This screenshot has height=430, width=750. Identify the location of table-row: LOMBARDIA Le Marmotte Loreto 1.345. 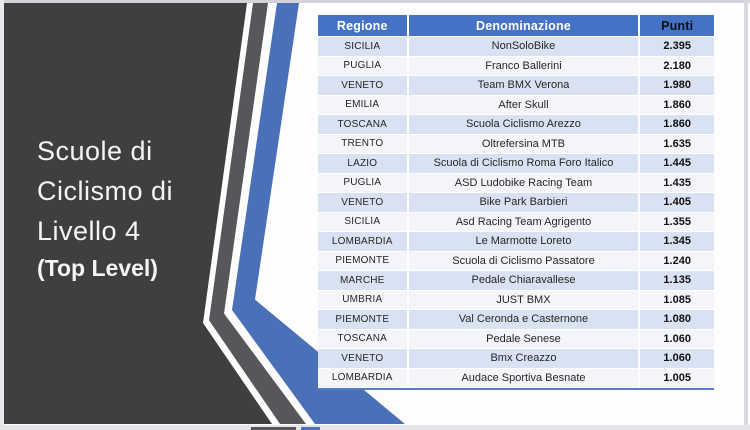
(516, 242).